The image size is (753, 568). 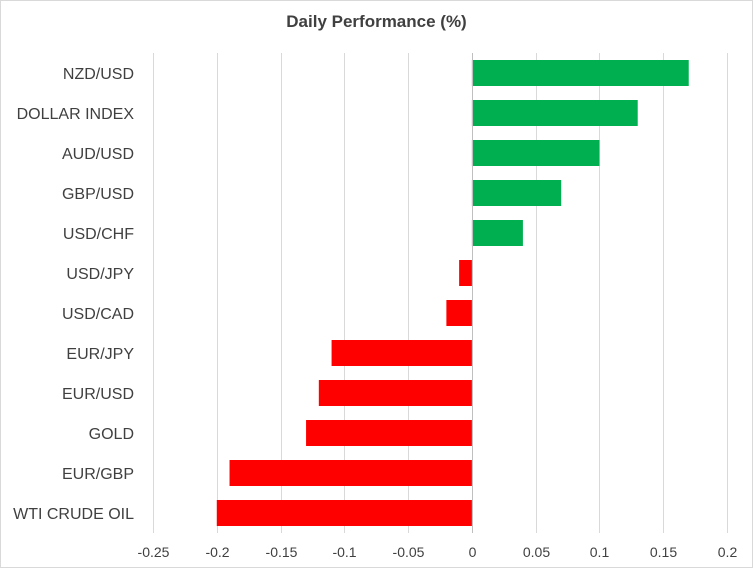 I want to click on category-label: USD/CAD, so click(x=98, y=314).